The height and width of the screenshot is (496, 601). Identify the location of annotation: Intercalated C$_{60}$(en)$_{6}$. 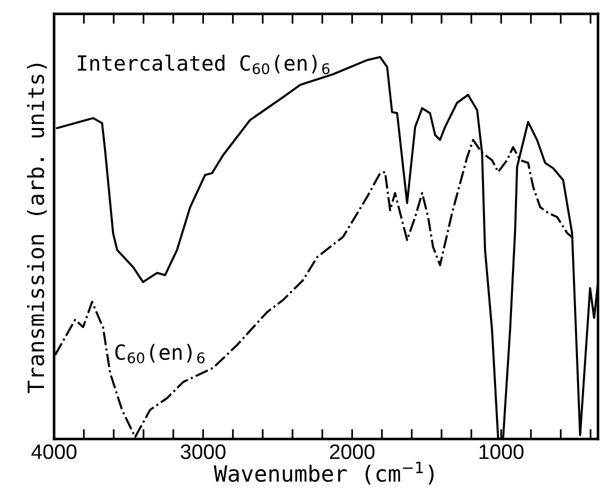
(204, 64).